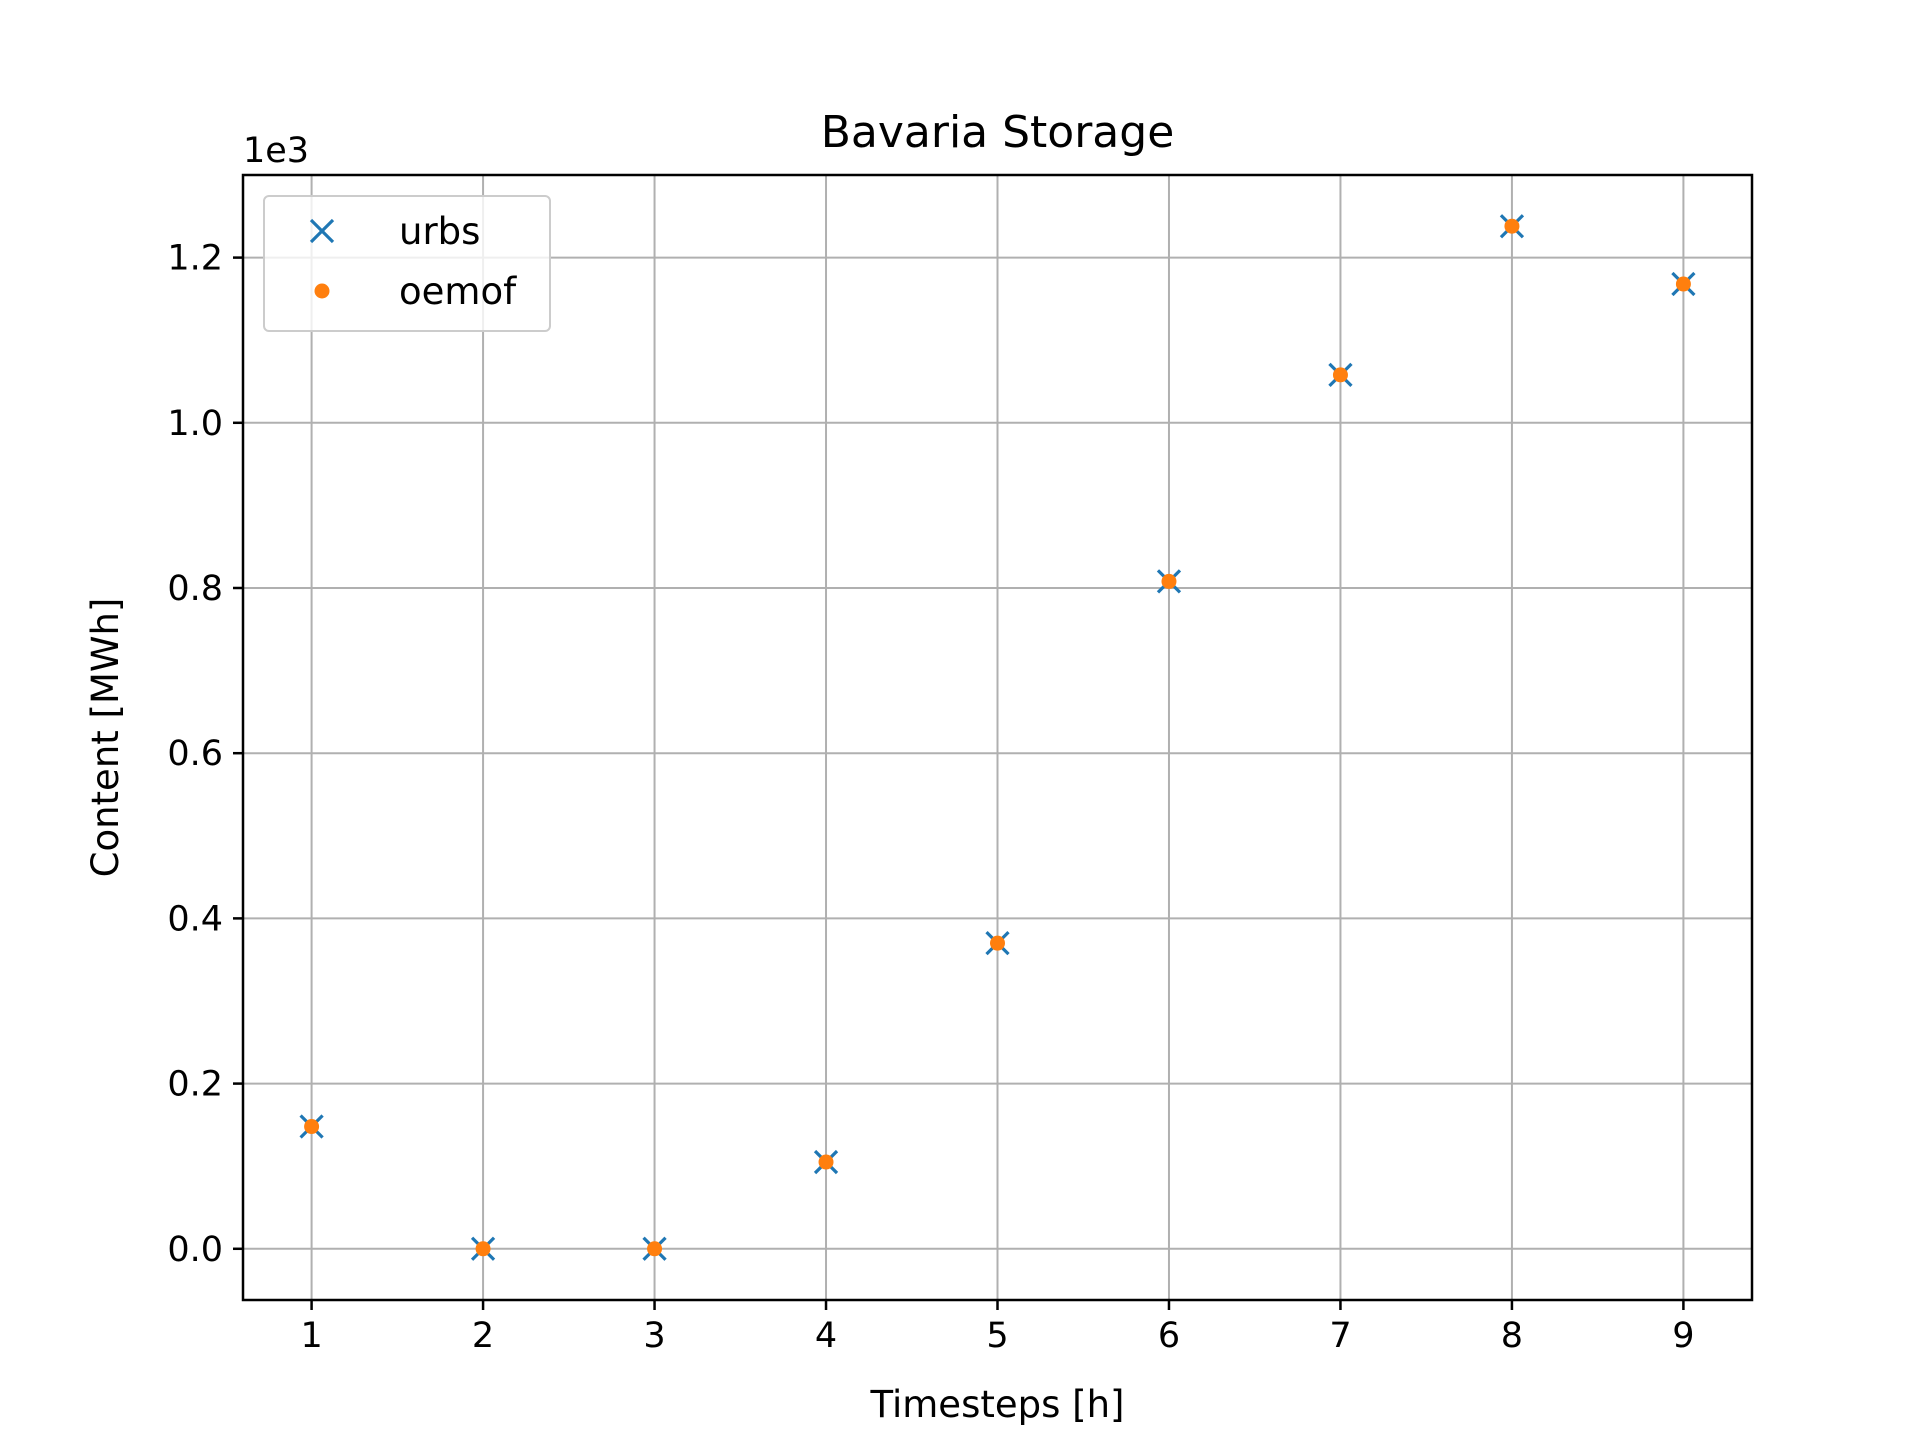 The width and height of the screenshot is (1920, 1440). What do you see at coordinates (105, 738) in the screenshot?
I see `y-axis-label: Content [MWh]` at bounding box center [105, 738].